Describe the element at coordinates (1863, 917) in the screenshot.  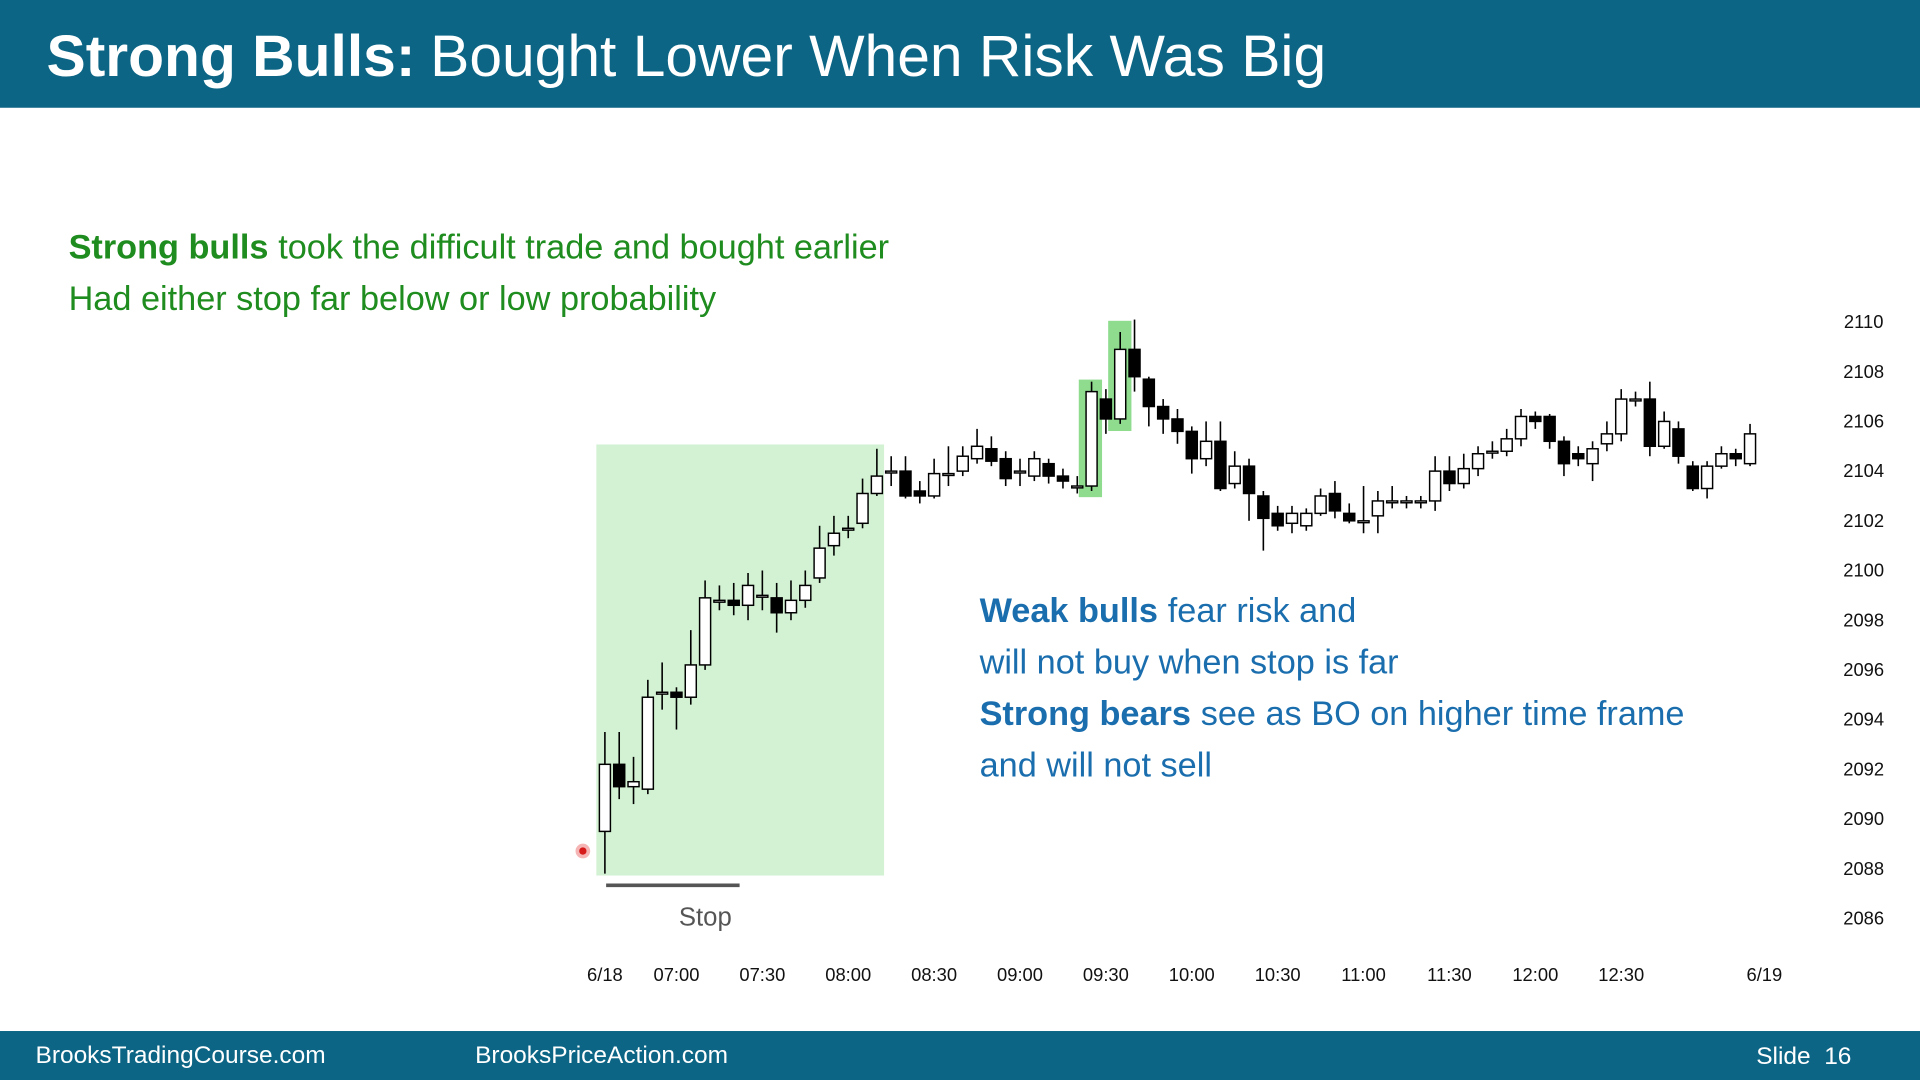
I see `y-tick-label: 2086` at that location.